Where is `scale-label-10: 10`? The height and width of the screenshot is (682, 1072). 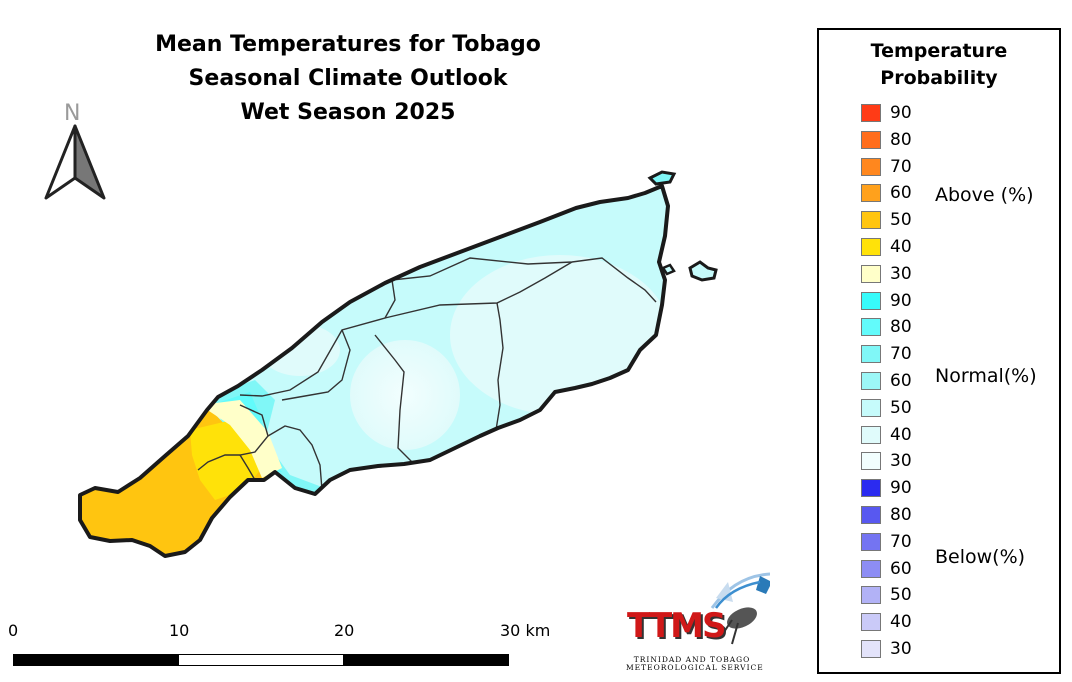 scale-label-10: 10 is located at coordinates (179, 630).